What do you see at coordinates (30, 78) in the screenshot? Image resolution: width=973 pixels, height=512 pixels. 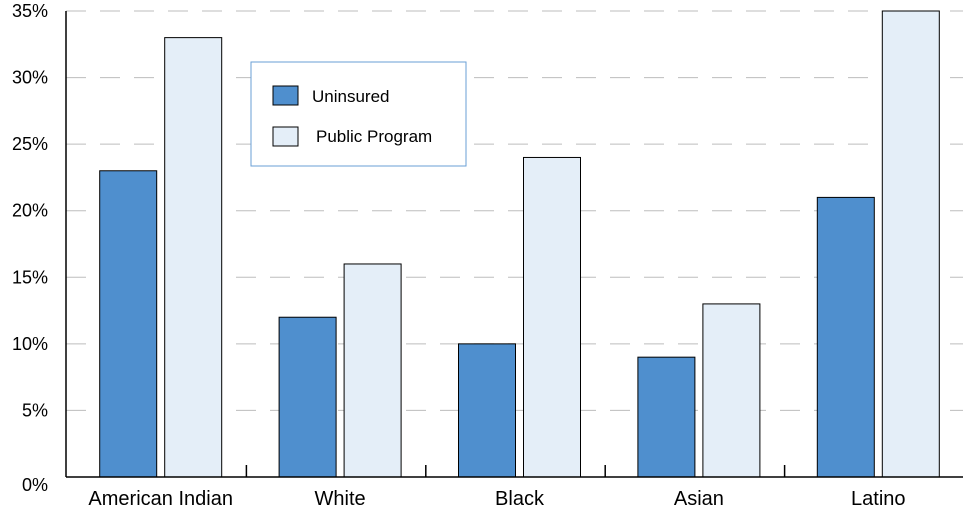 I see `y-tick-label: 30%` at bounding box center [30, 78].